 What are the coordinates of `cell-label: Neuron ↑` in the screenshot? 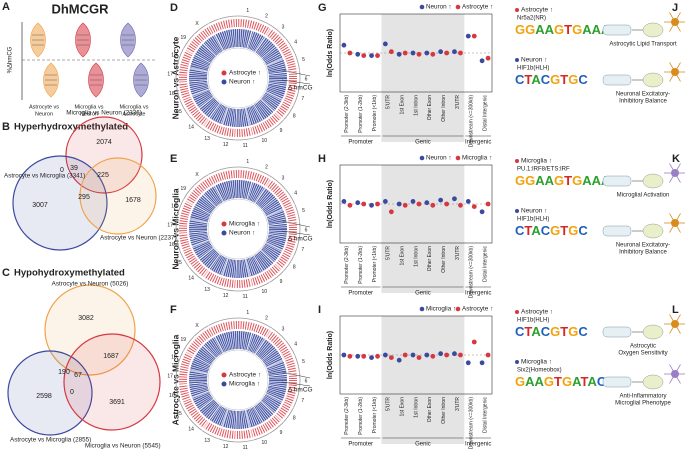 It's located at (534, 211).